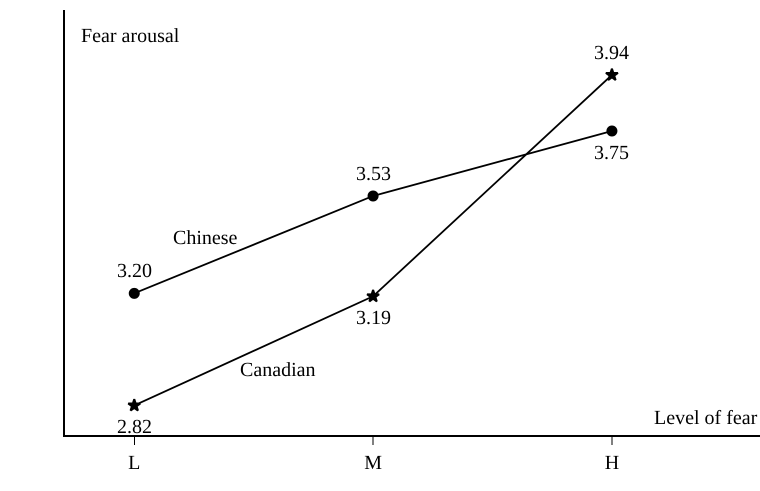 The height and width of the screenshot is (491, 760). What do you see at coordinates (611, 153) in the screenshot?
I see `data-label: 3.75` at bounding box center [611, 153].